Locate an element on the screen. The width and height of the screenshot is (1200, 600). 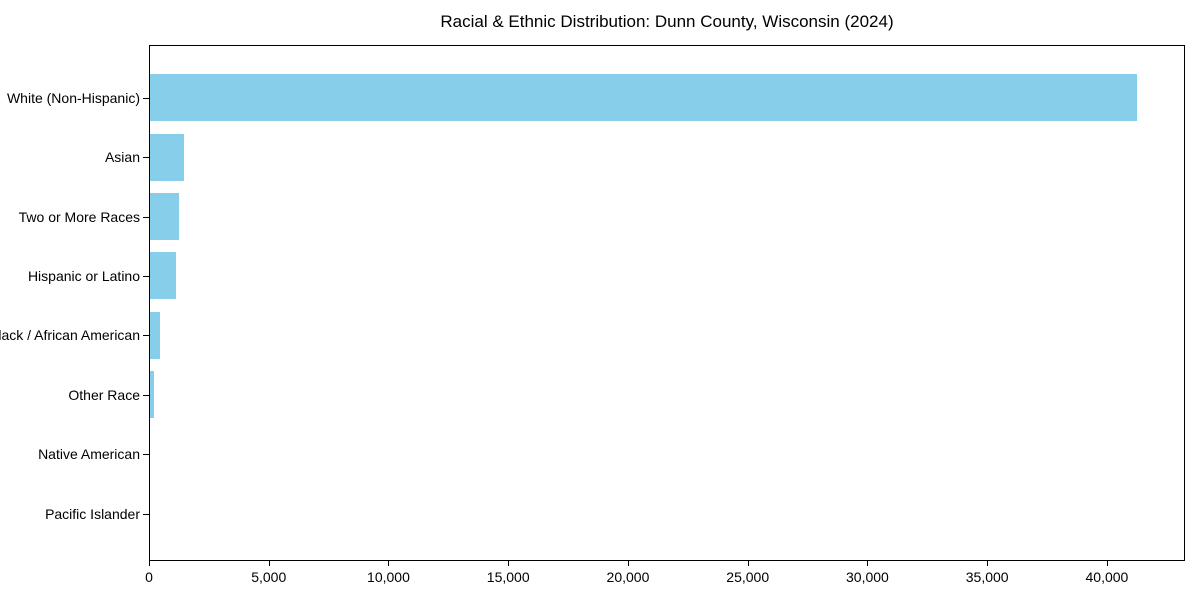
x-tick-label: 10,000 is located at coordinates (388, 577).